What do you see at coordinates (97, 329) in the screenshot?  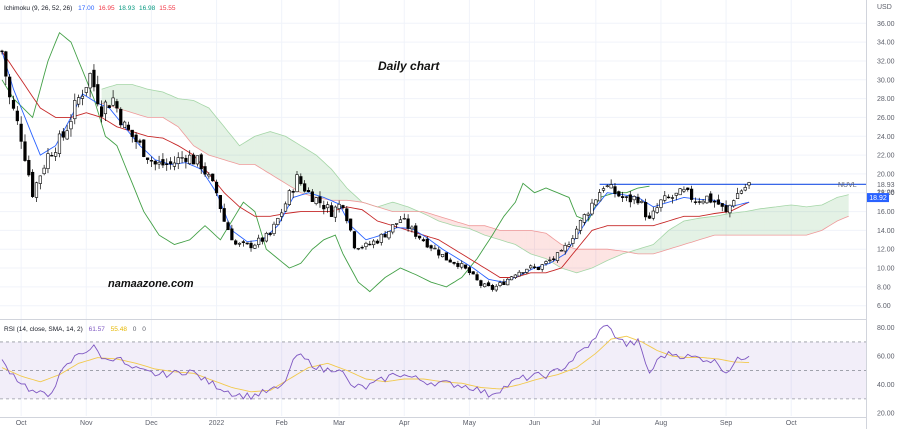 I see `rsi-legend-value: 61.57` at bounding box center [97, 329].